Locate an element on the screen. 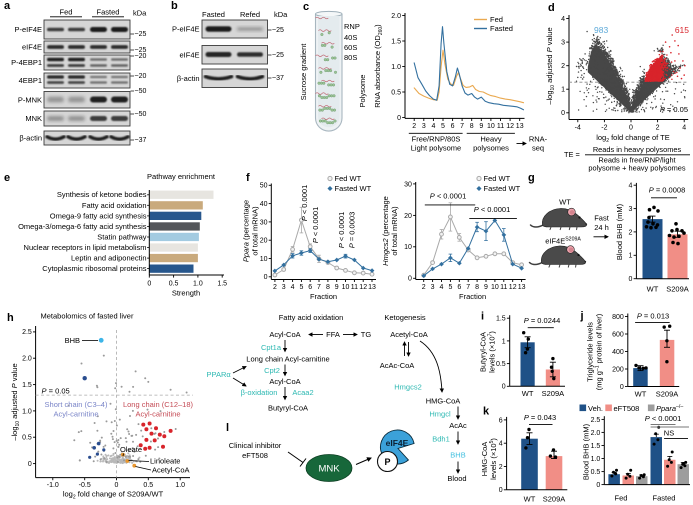 The width and height of the screenshot is (693, 505). svg-text: 4 is located at coordinates (684, 128).